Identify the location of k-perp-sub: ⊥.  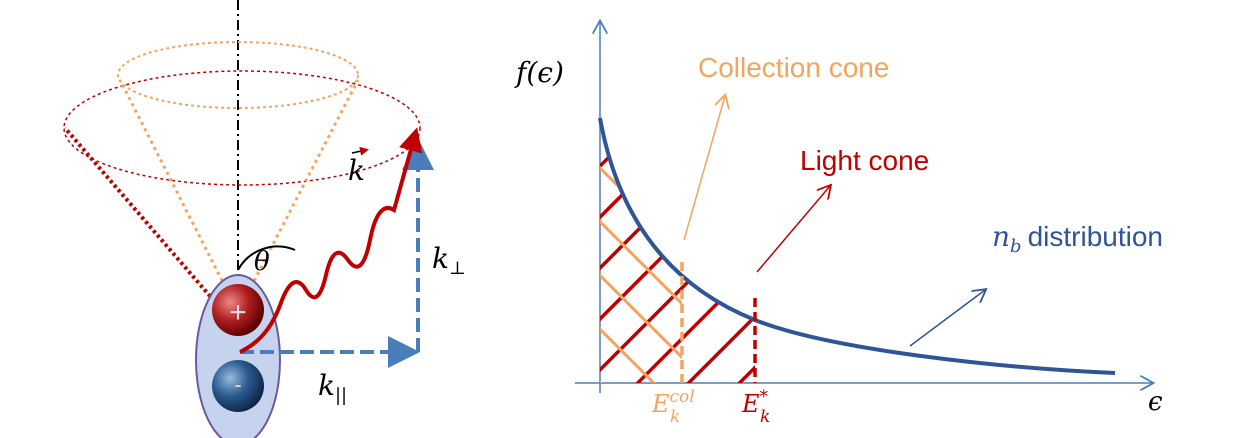
(457, 268).